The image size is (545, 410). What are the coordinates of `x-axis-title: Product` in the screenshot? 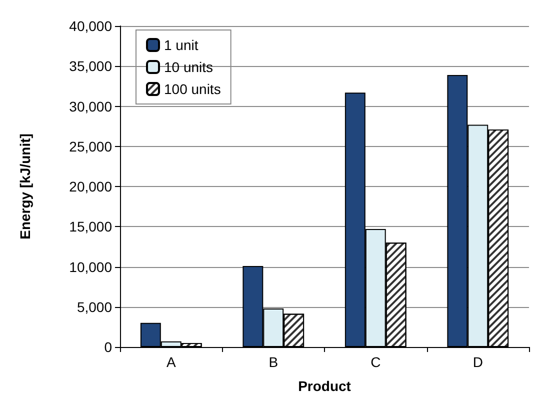 It's located at (325, 386).